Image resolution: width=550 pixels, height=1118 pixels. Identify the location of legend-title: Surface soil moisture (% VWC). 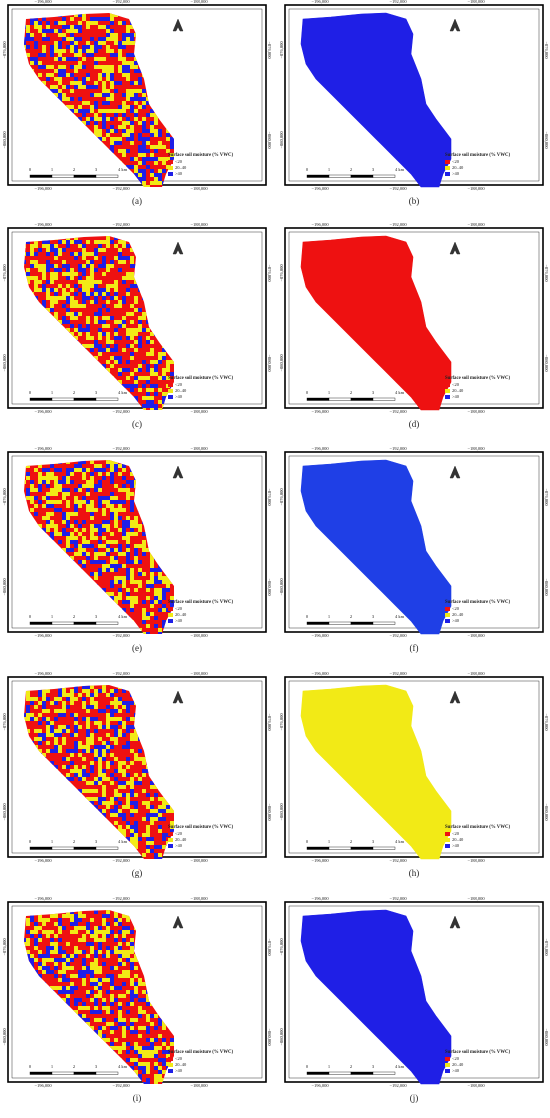
(478, 378).